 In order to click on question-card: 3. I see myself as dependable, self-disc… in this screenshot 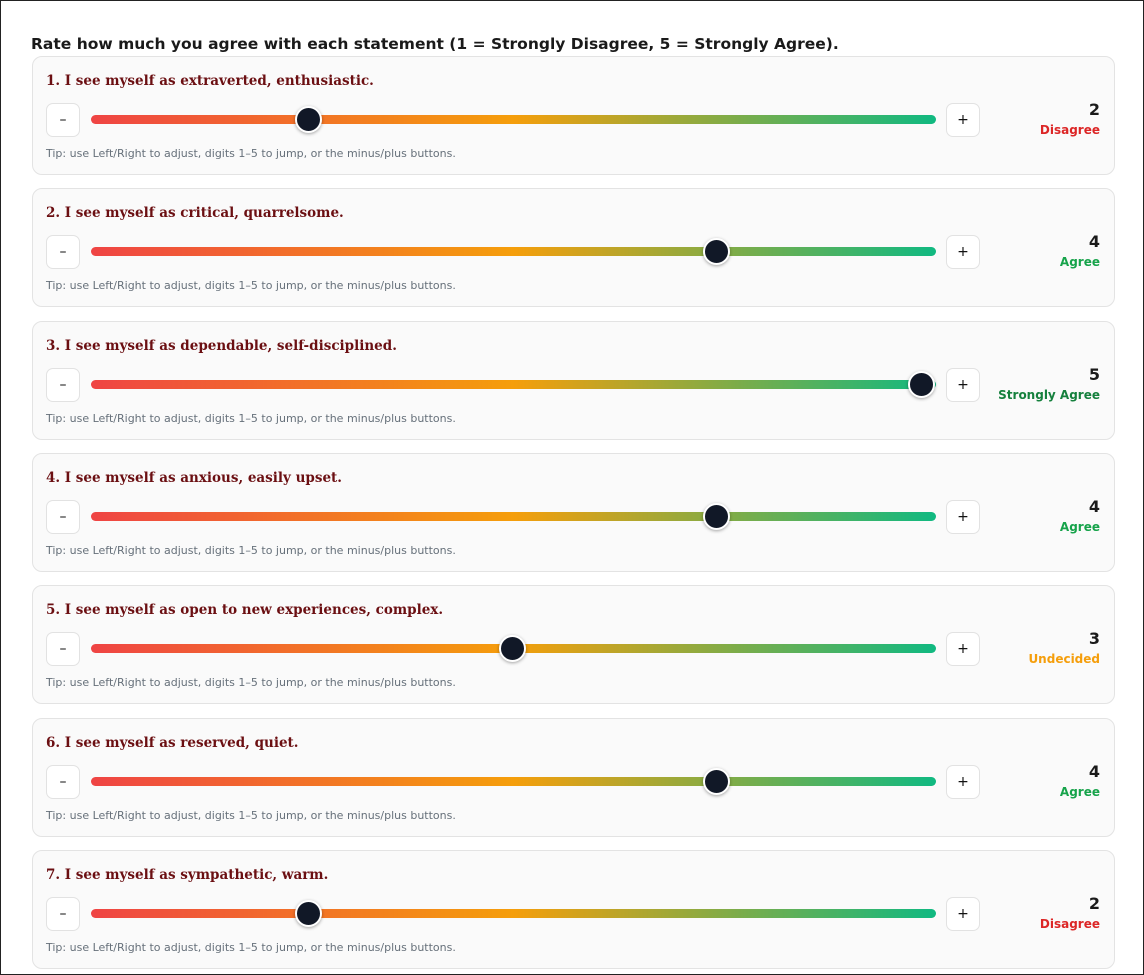, I will do `click(573, 380)`.